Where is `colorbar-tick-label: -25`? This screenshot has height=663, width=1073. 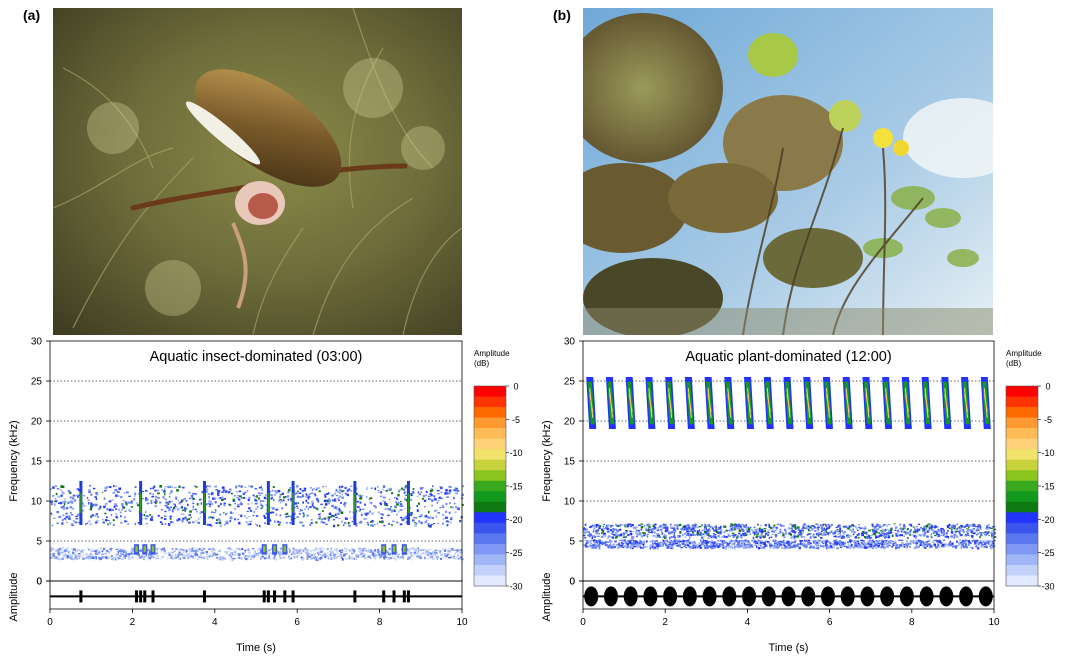 colorbar-tick-label: -25 is located at coordinates (1047, 553).